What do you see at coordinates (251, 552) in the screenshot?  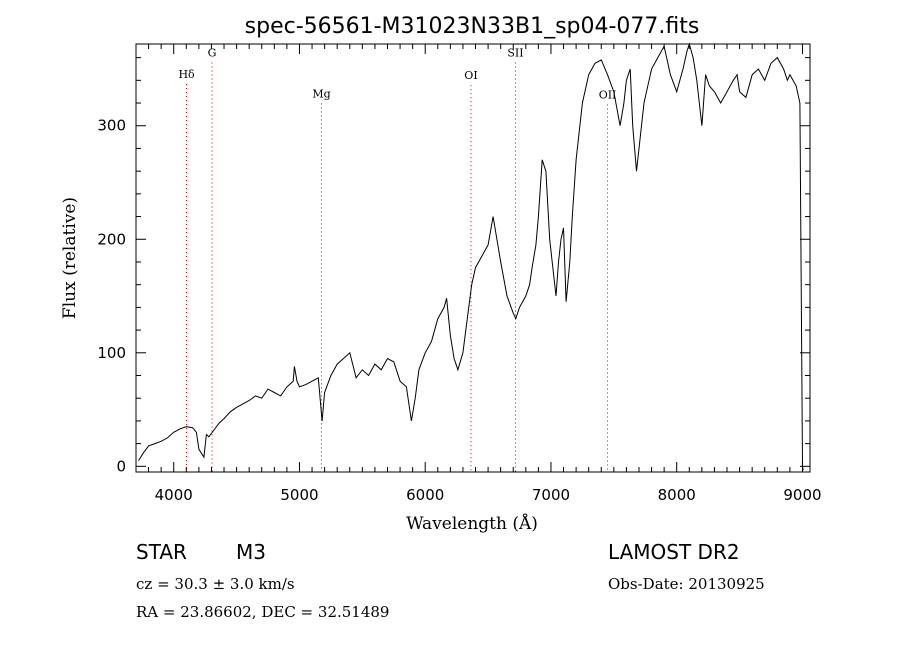 I see `object-subclass: M3` at bounding box center [251, 552].